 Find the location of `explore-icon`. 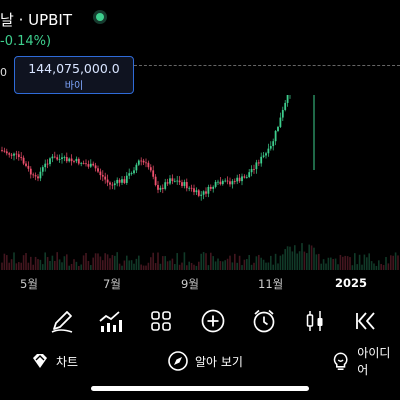

explore-icon is located at coordinates (178, 361).